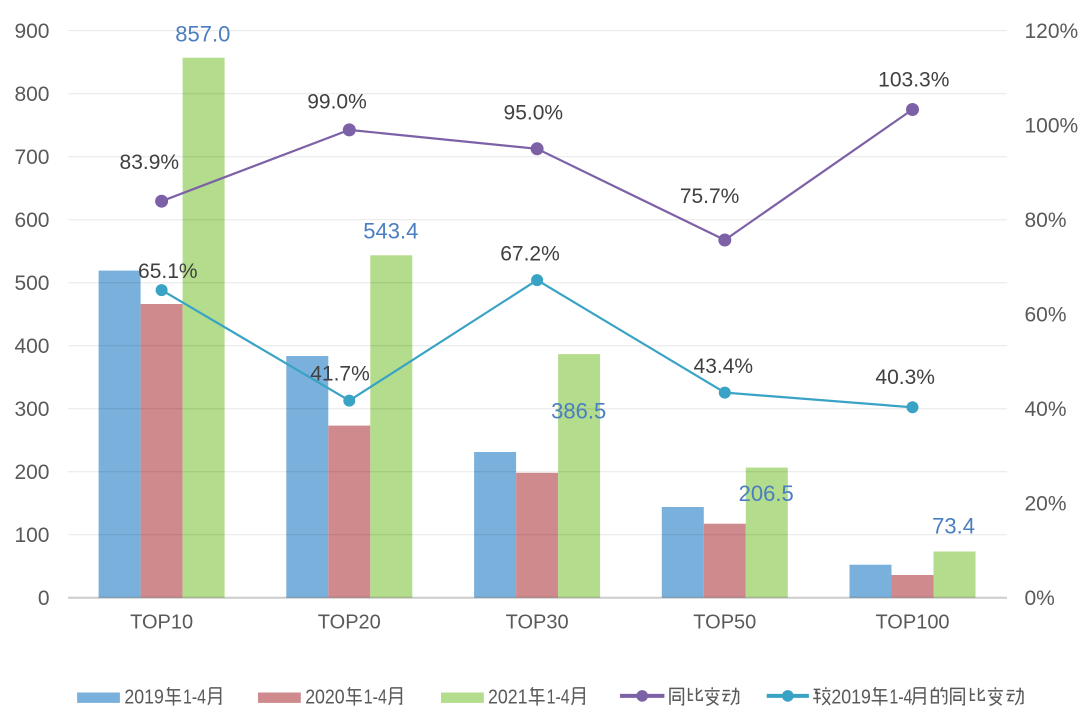  I want to click on svg-text: 2021, so click(508, 698).